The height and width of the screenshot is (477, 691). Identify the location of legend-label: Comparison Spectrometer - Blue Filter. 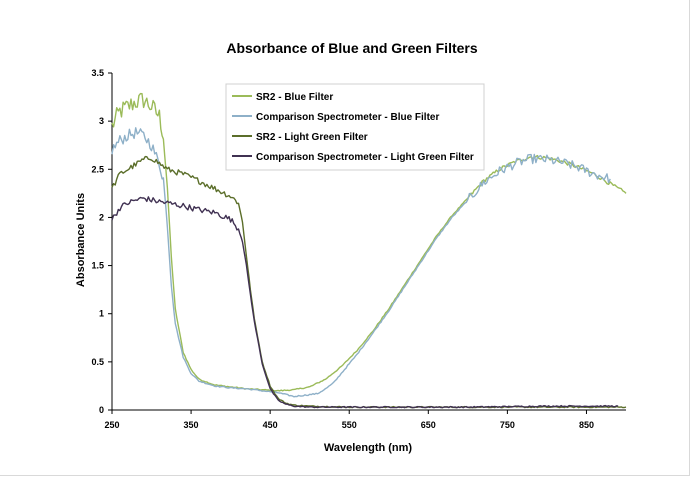
(347, 117).